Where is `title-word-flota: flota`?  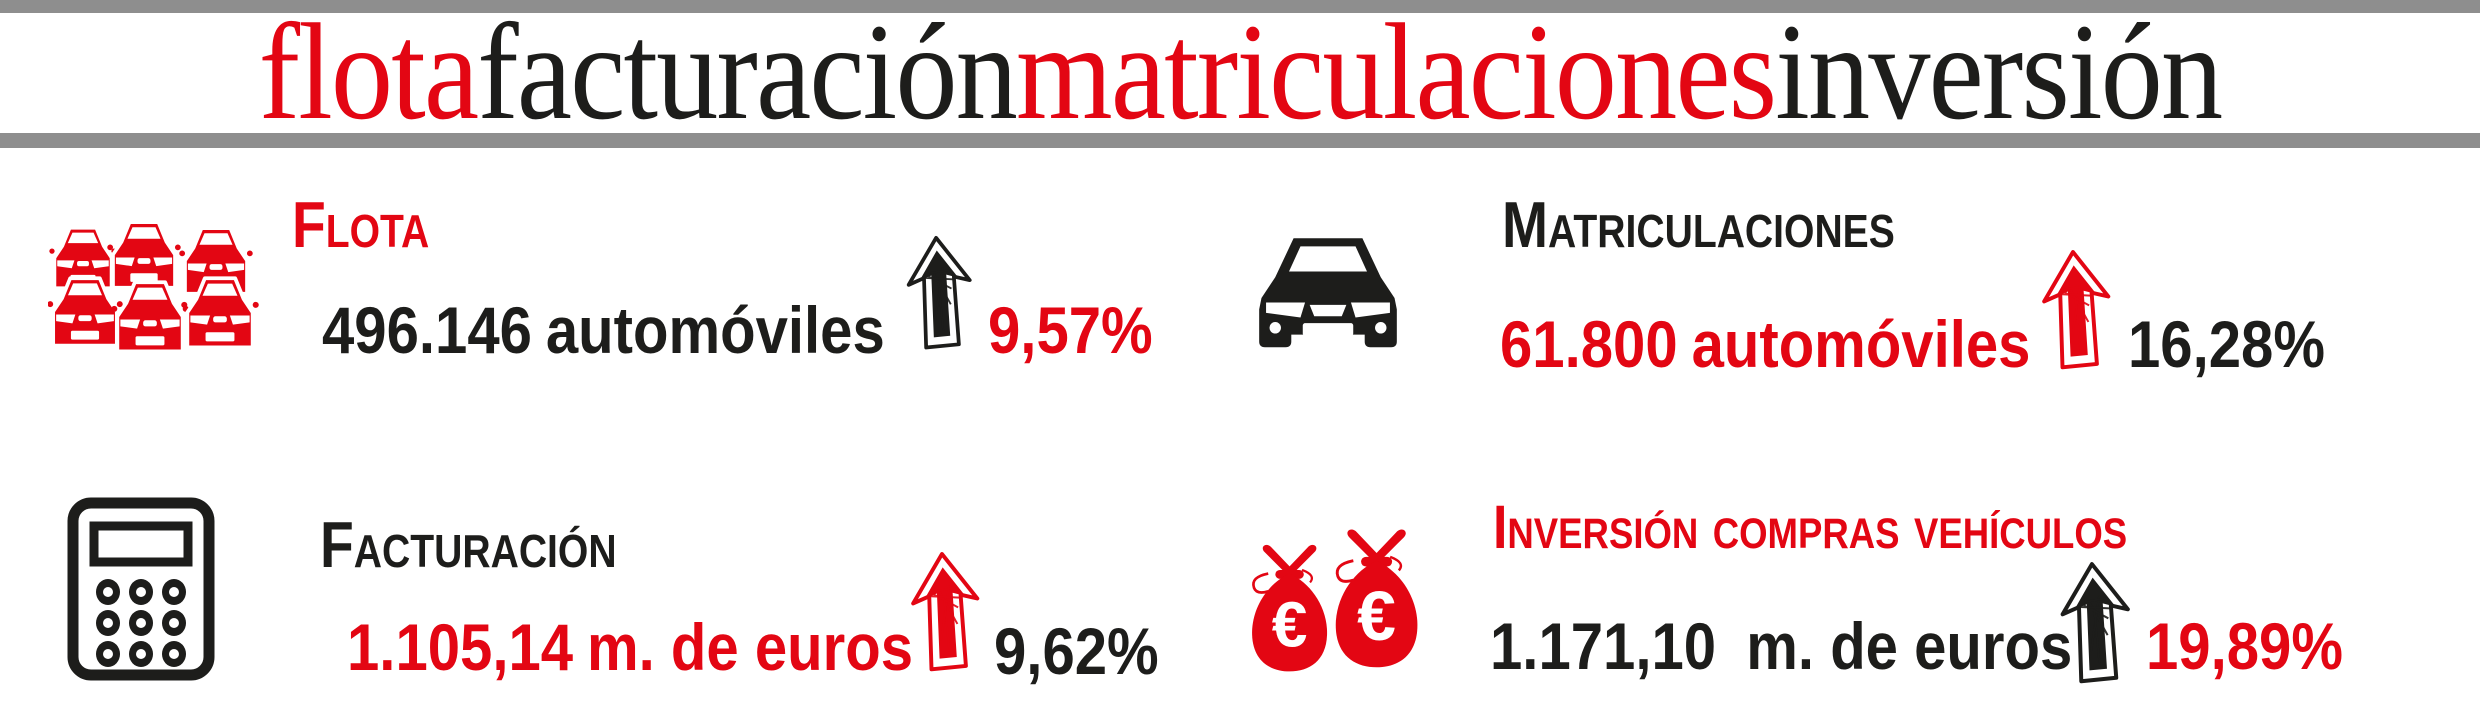
title-word-flota: flota is located at coordinates (368, 74).